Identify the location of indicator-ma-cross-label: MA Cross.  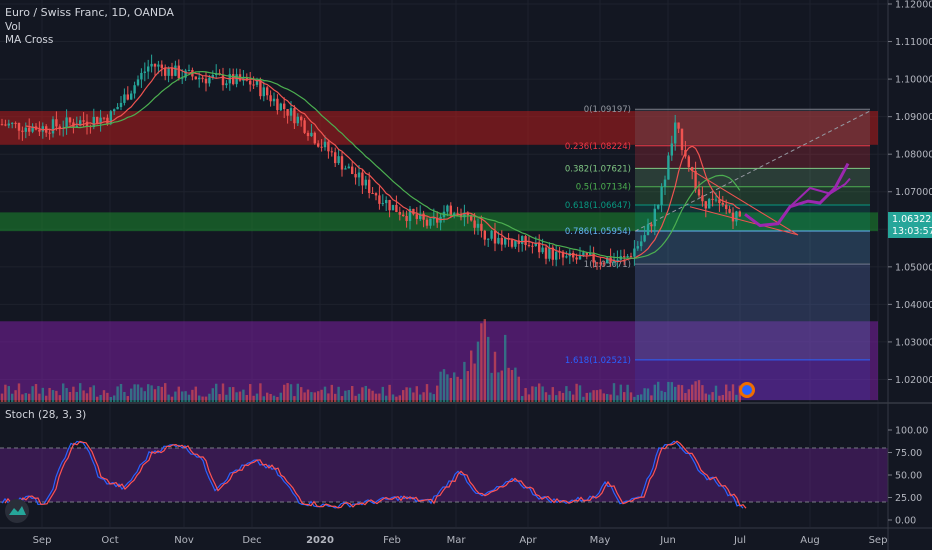
(29, 40).